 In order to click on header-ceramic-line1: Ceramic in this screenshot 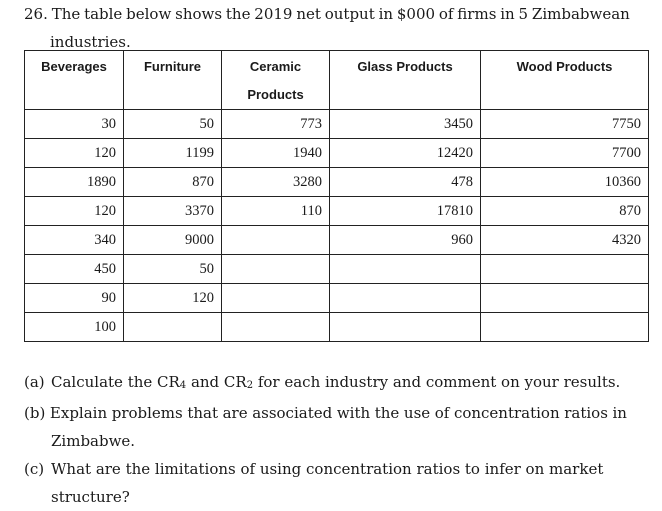, I will do `click(275, 66)`.